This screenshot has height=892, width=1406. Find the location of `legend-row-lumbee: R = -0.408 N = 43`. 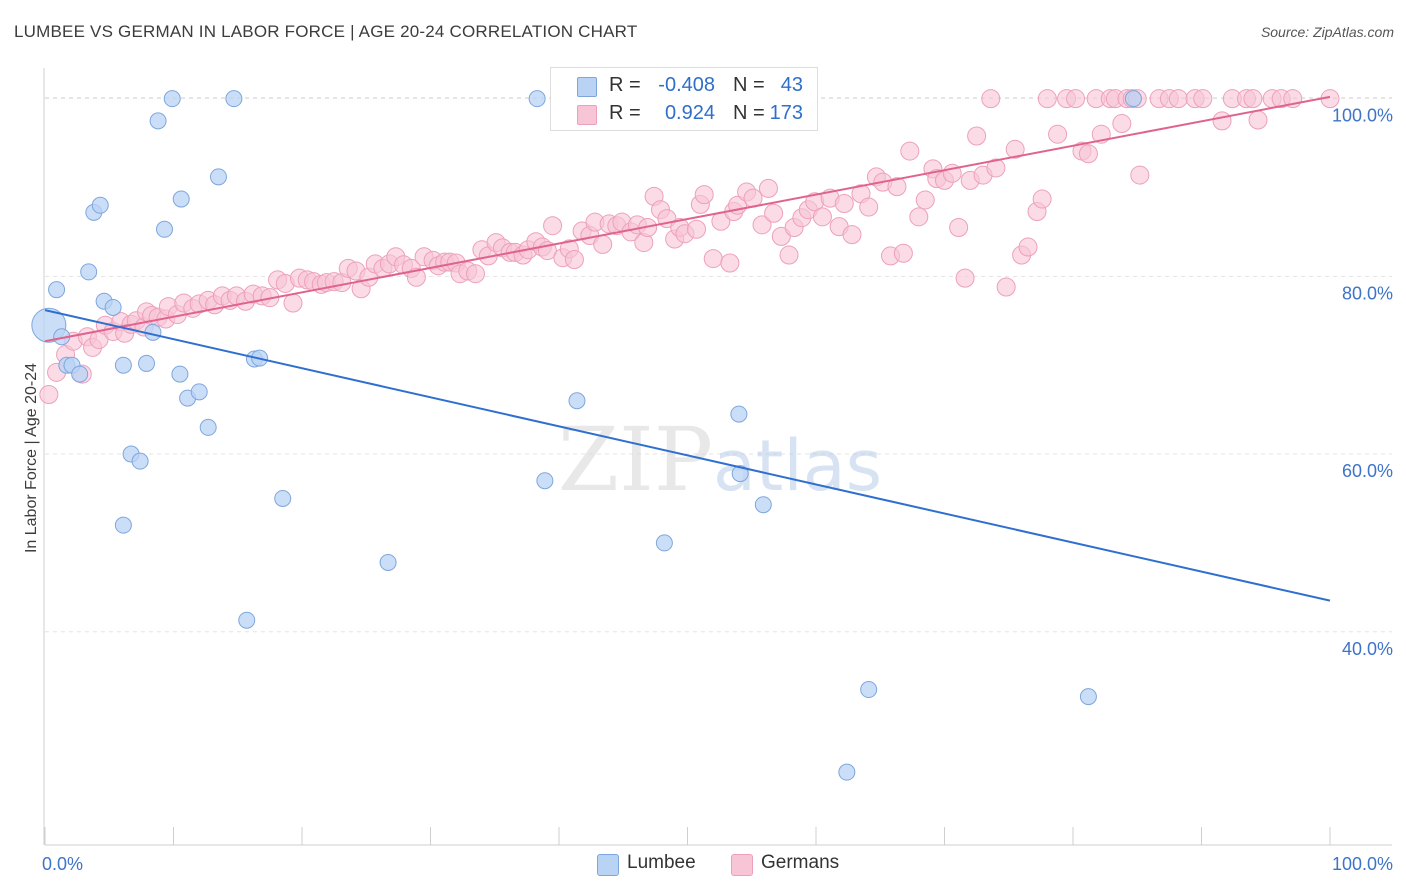

legend-row-lumbee: R = -0.408 N = 43 is located at coordinates (684, 86).